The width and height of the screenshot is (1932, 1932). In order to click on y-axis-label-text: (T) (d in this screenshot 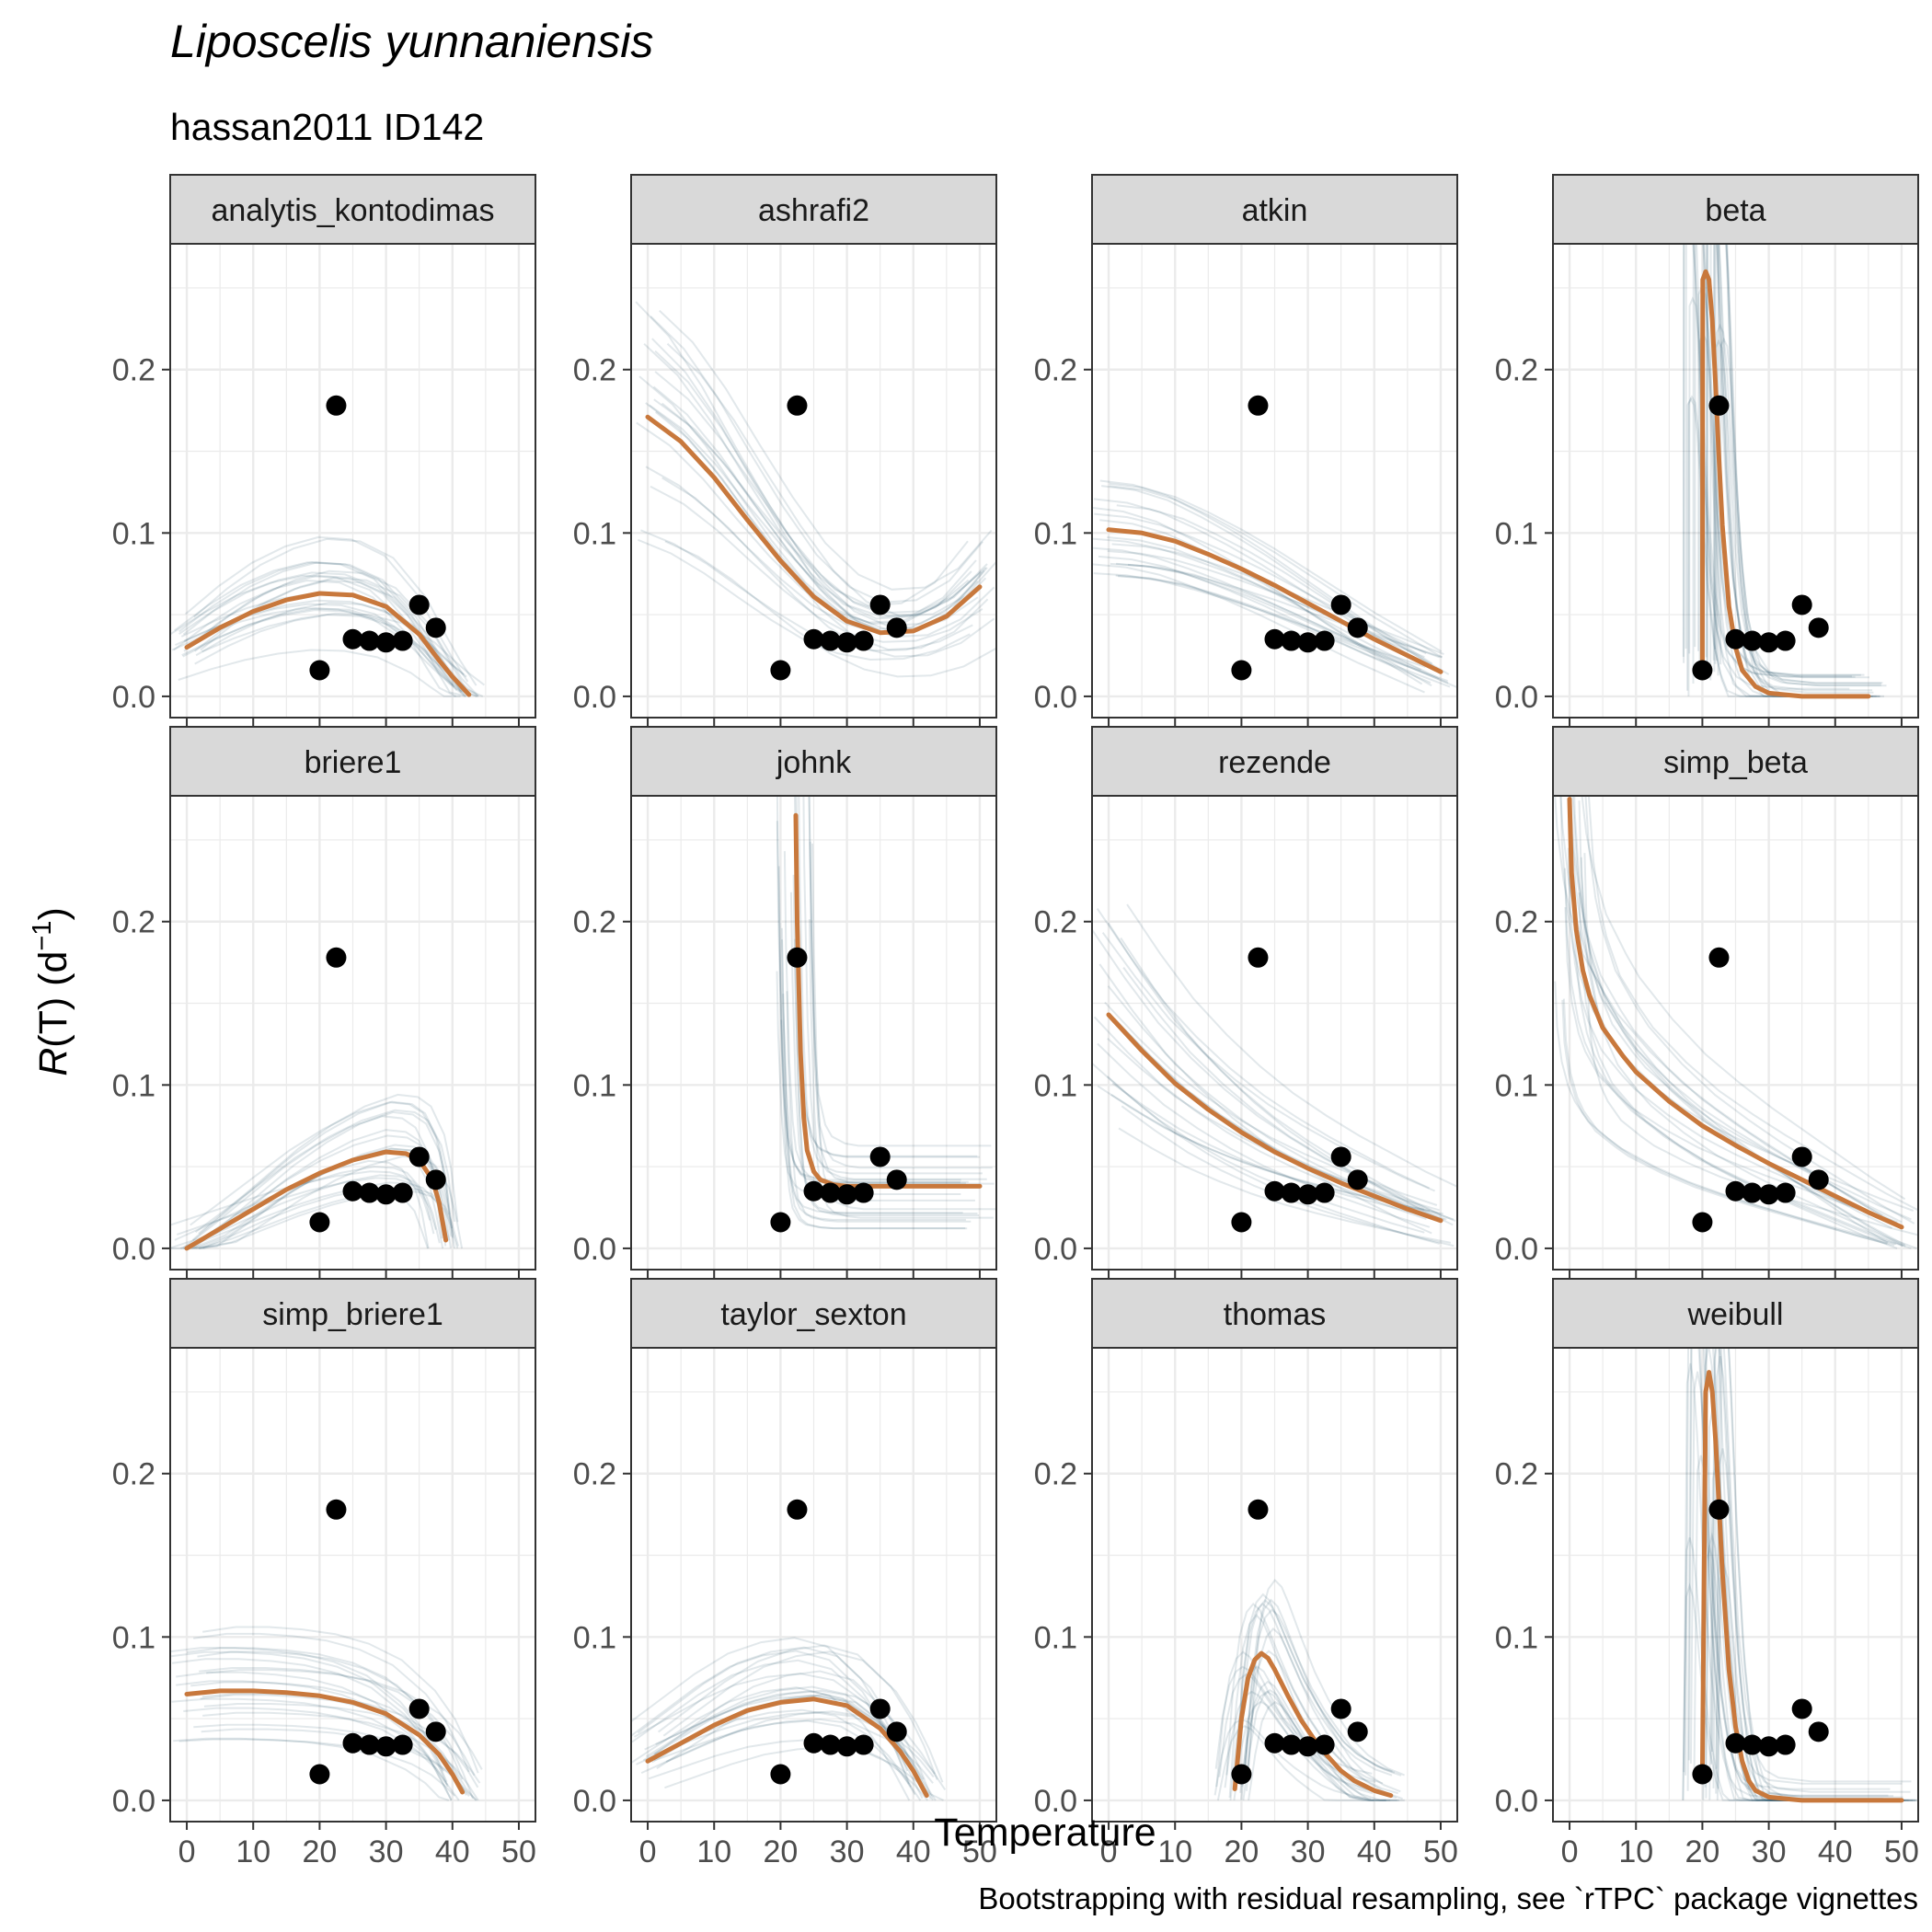, I will do `click(53, 999)`.